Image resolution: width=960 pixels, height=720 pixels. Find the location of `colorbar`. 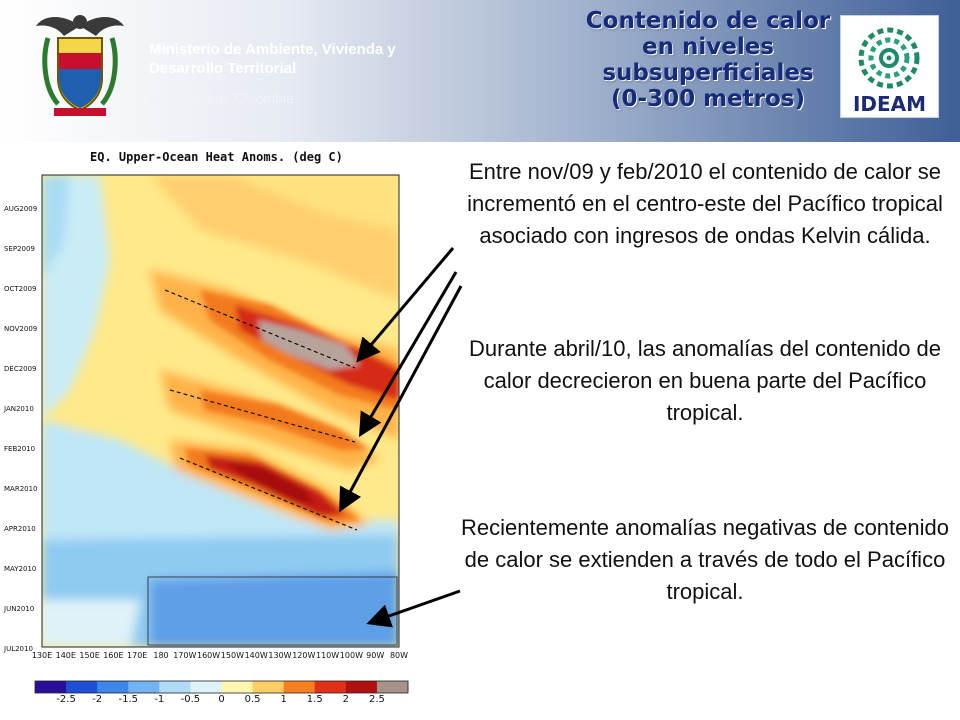

colorbar is located at coordinates (221, 687).